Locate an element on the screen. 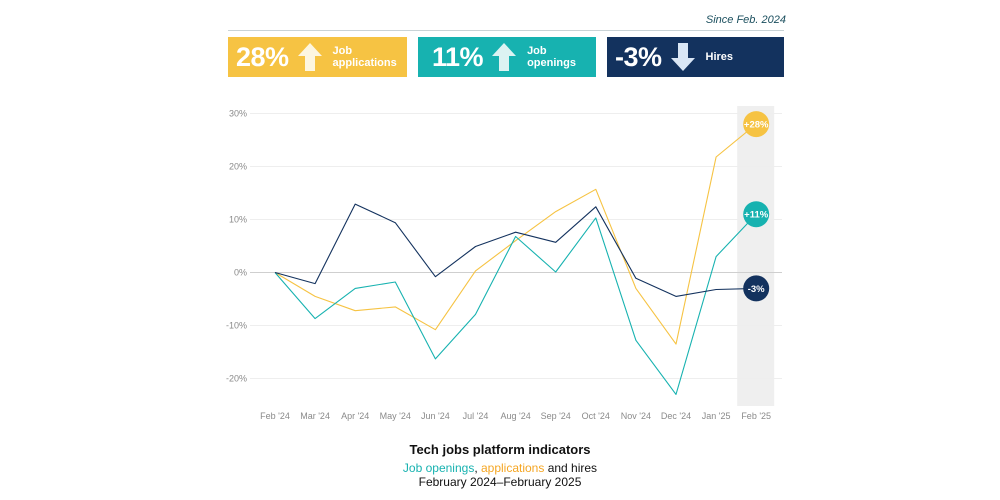  x-tick-label: Jan '25 is located at coordinates (716, 416).